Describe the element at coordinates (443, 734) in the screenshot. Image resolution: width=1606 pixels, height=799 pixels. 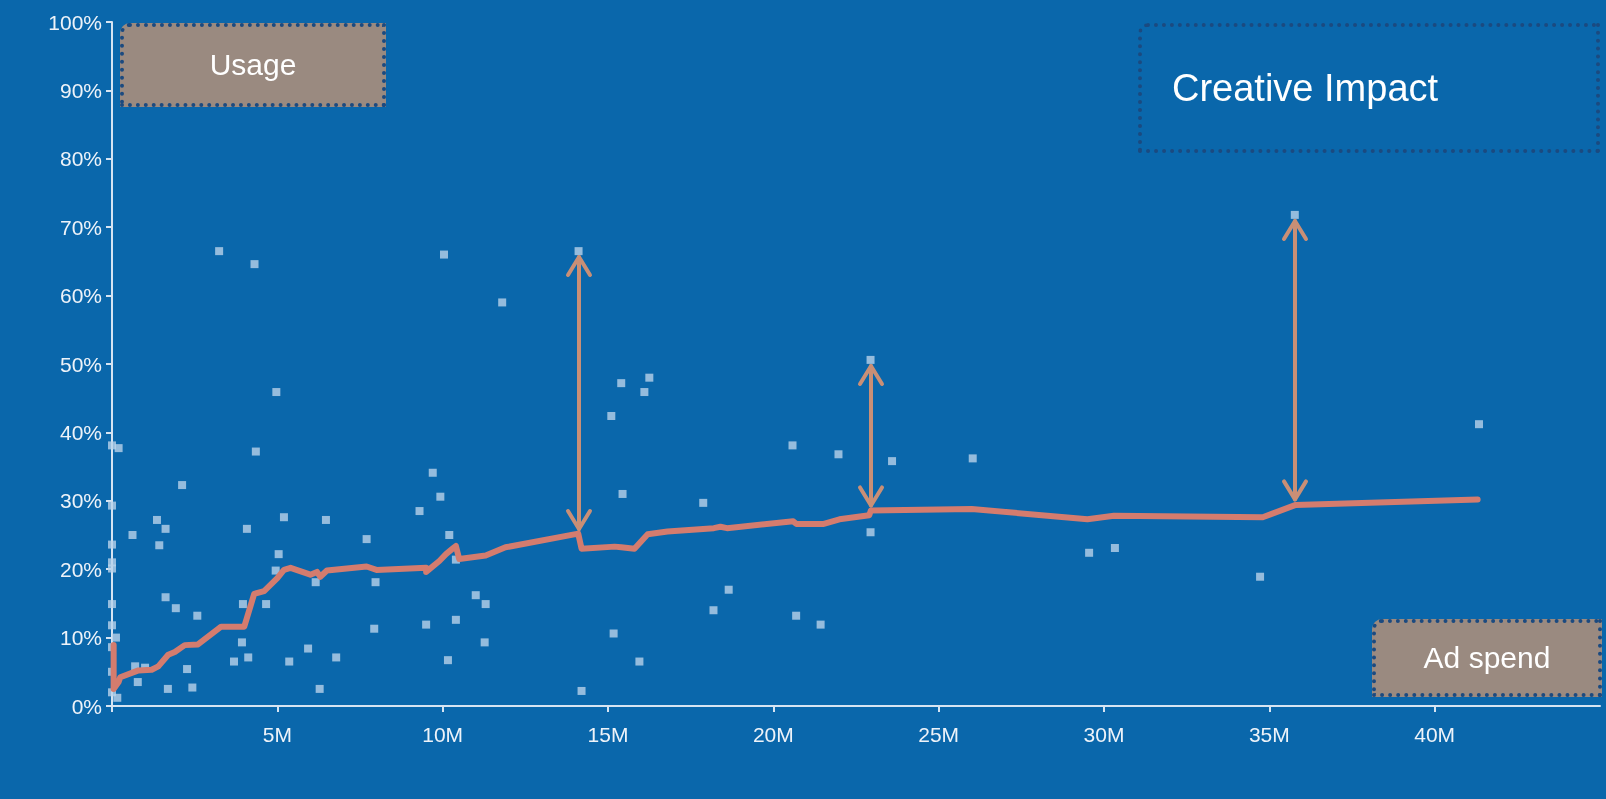
I see `x-tick-label: 10M` at that location.